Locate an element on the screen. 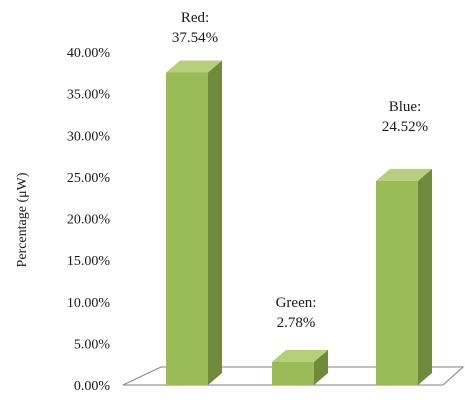 The height and width of the screenshot is (400, 465). floor-plane is located at coordinates (293, 376).